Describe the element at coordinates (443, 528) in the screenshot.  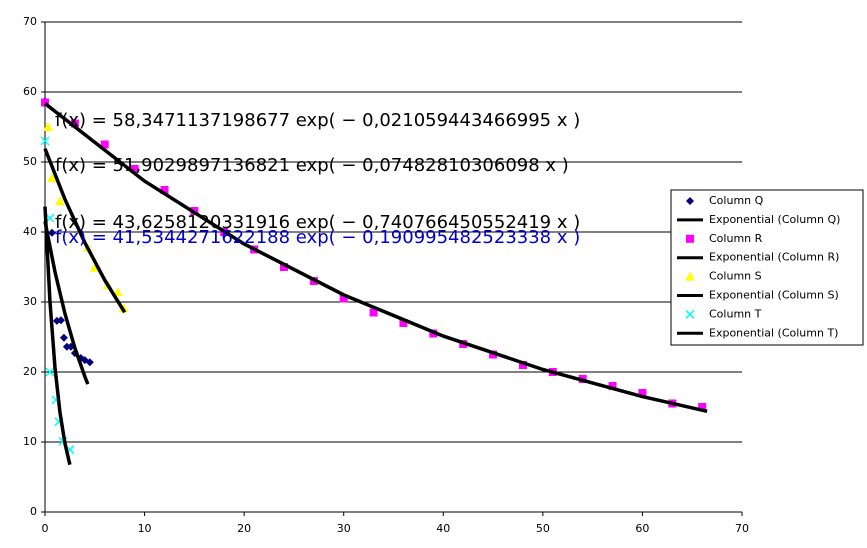
I see `x-tick-label: 40` at that location.